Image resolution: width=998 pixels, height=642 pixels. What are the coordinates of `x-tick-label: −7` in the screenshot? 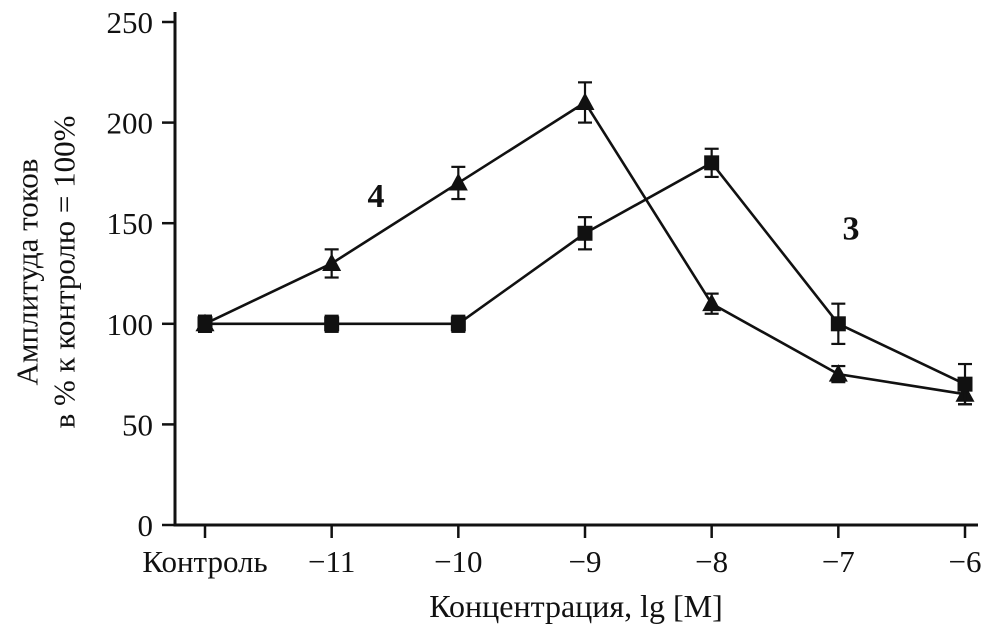 It's located at (838, 561).